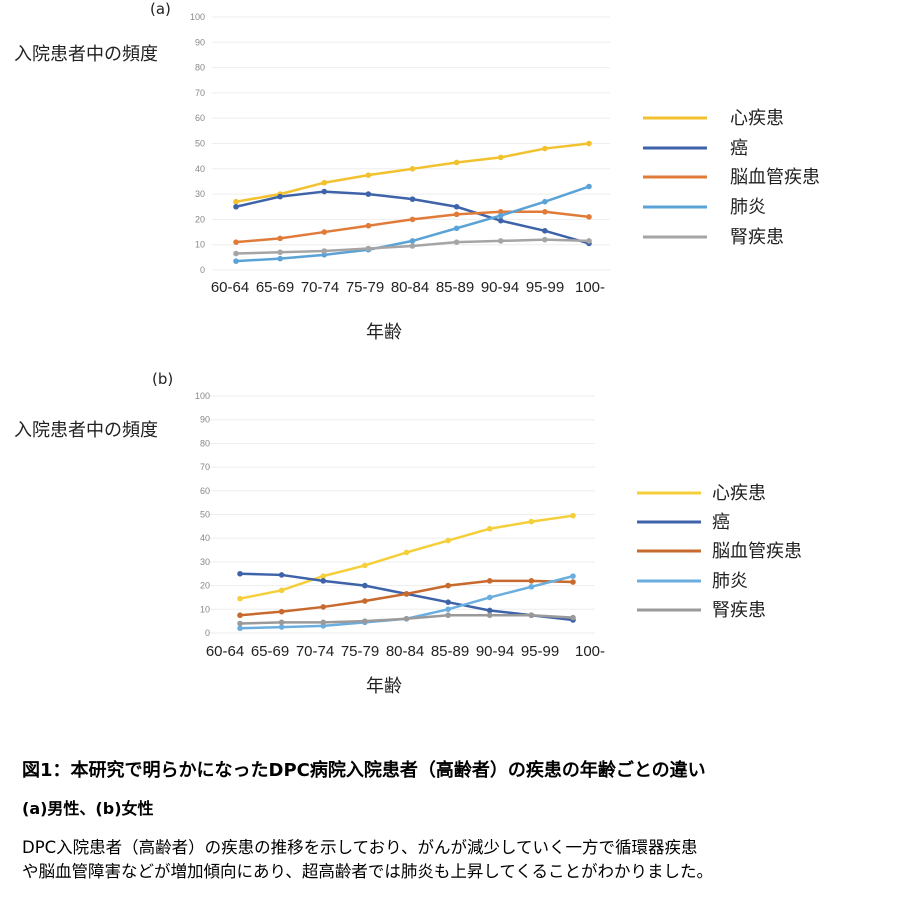  What do you see at coordinates (202, 270) in the screenshot?
I see `y-tick-label: 0` at bounding box center [202, 270].